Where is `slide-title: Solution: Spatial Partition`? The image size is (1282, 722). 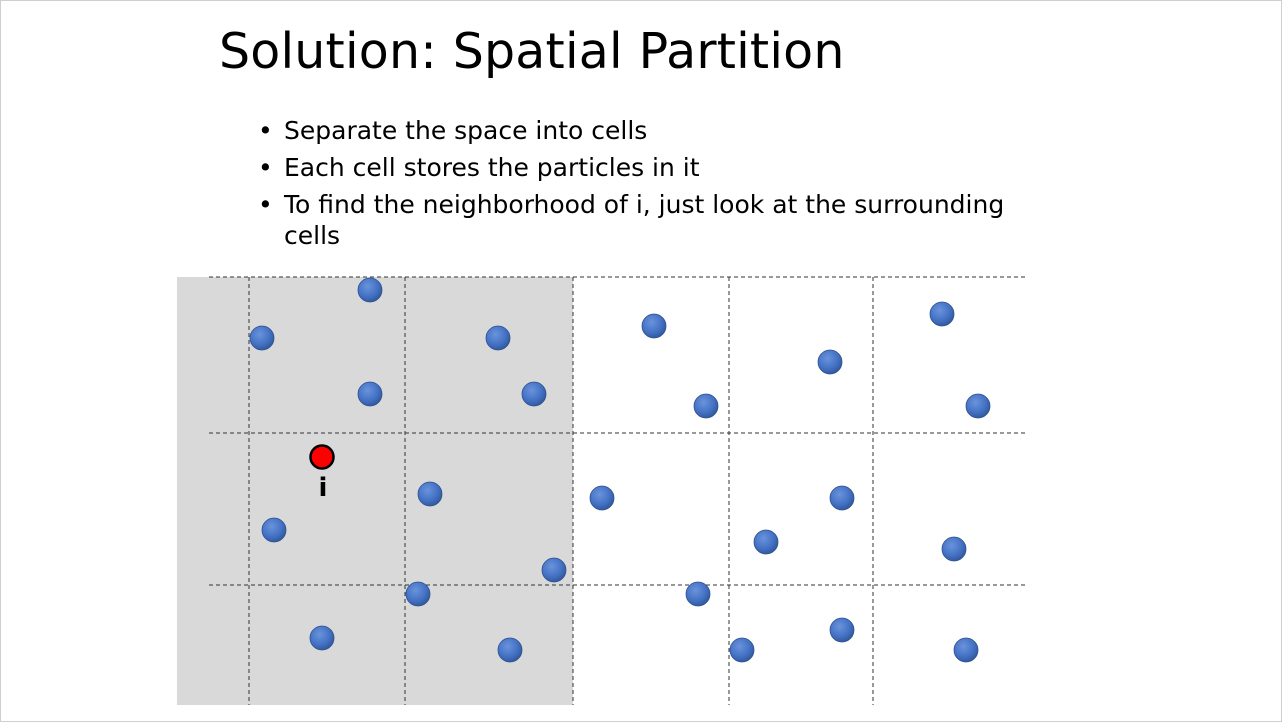 slide-title: Solution: Spatial Partition is located at coordinates (532, 51).